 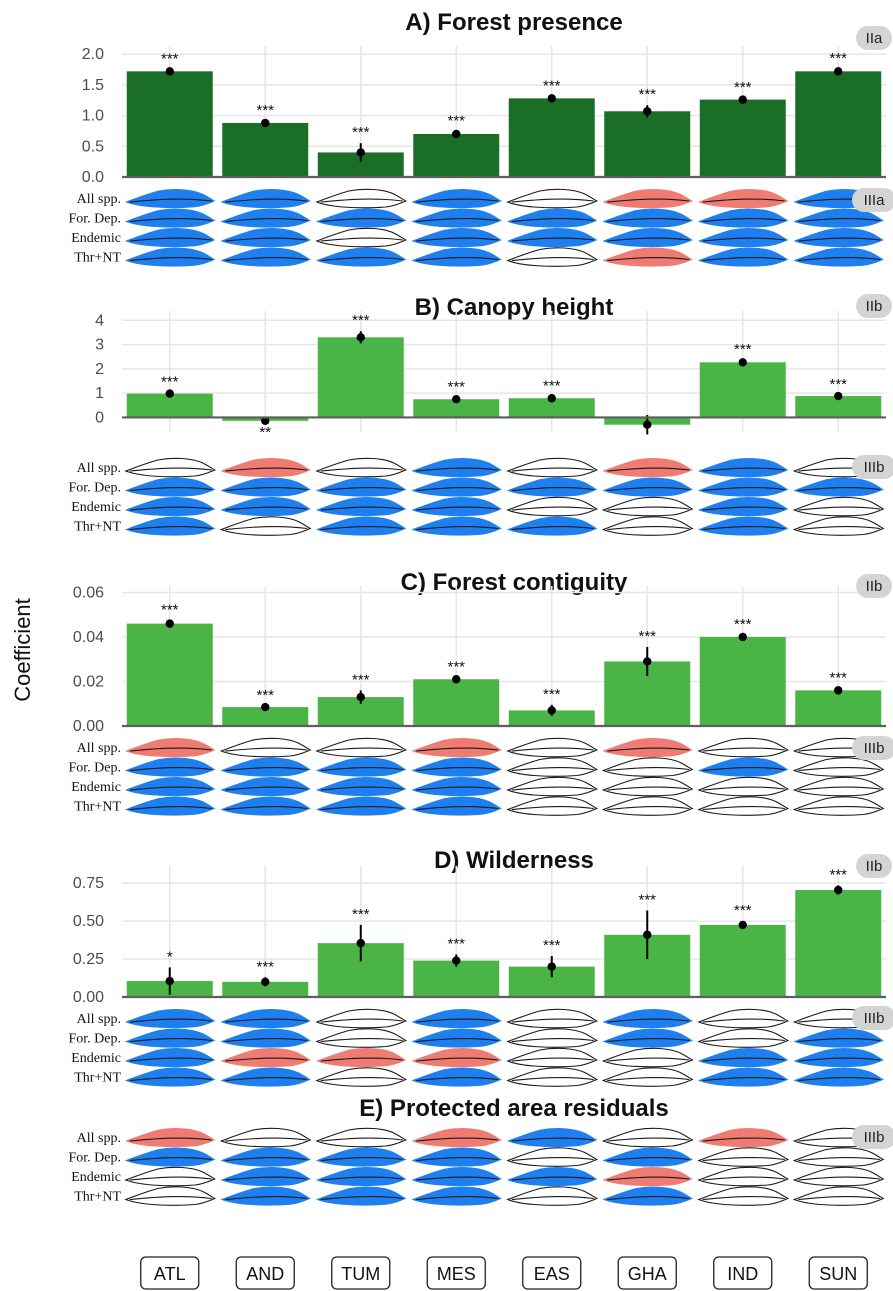 I want to click on category-gha: GHA, so click(x=647, y=1273).